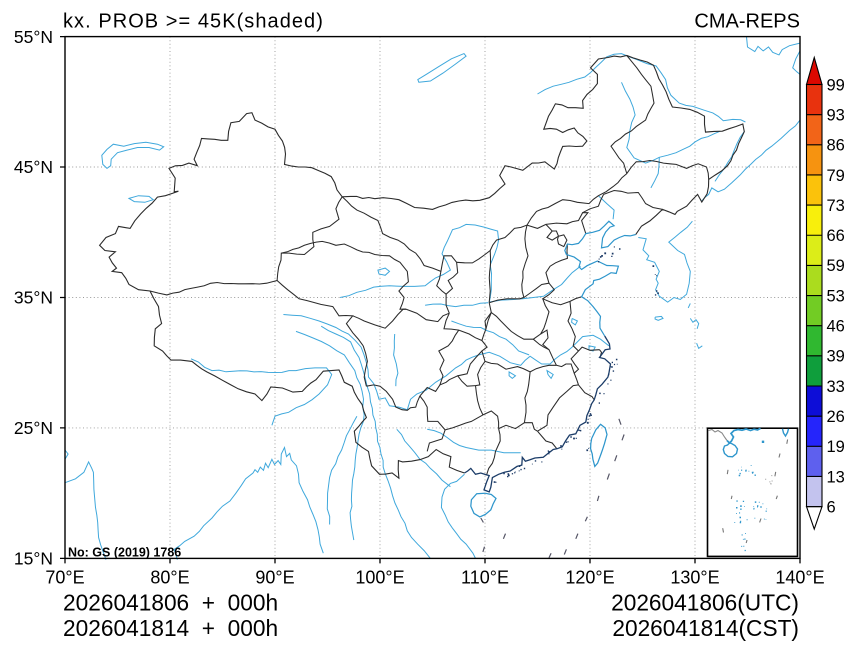 Image resolution: width=860 pixels, height=647 pixels. I want to click on svg-text: 2026041806 + 000h, so click(170, 603).